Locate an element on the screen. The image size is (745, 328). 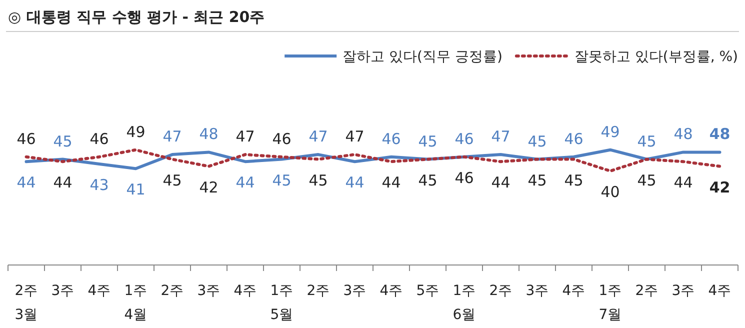
legend-label: 잘하고 있다(직무 긍정률) is located at coordinates (422, 57).